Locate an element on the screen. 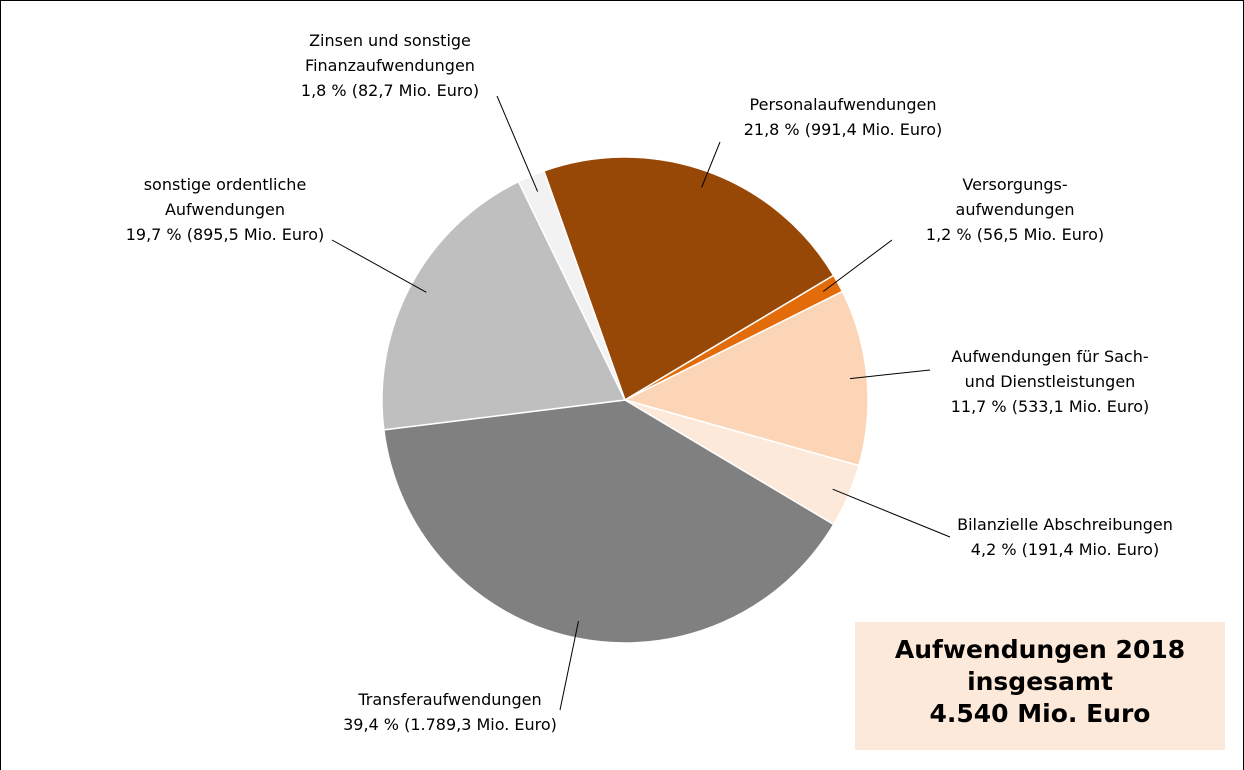 The width and height of the screenshot is (1244, 770). label-line: Finanzaufwendungen is located at coordinates (390, 65).